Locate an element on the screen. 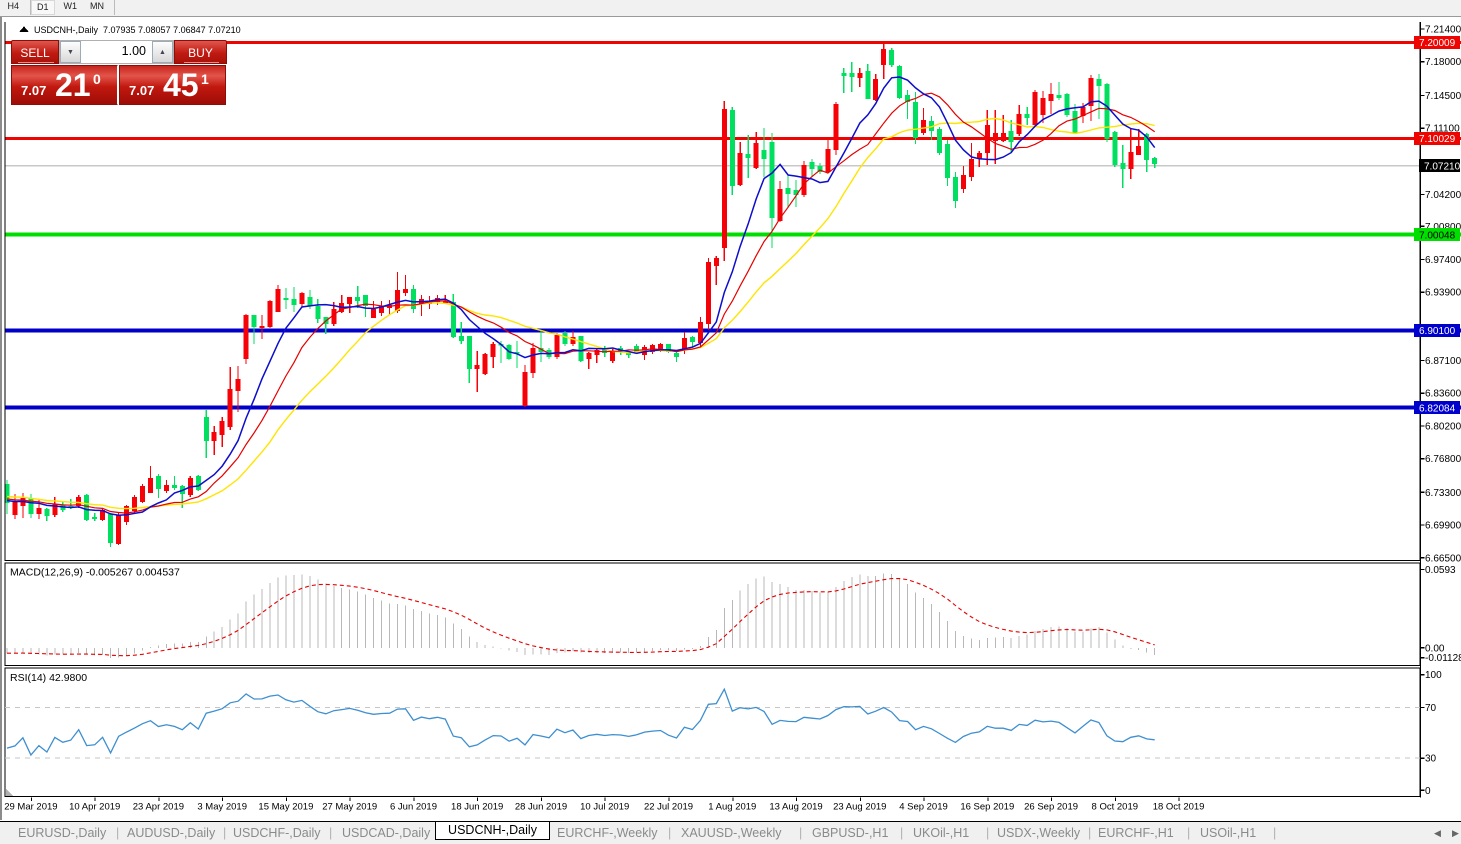 This screenshot has width=1461, height=844. svg-text: 15 May 2019 is located at coordinates (285, 807).